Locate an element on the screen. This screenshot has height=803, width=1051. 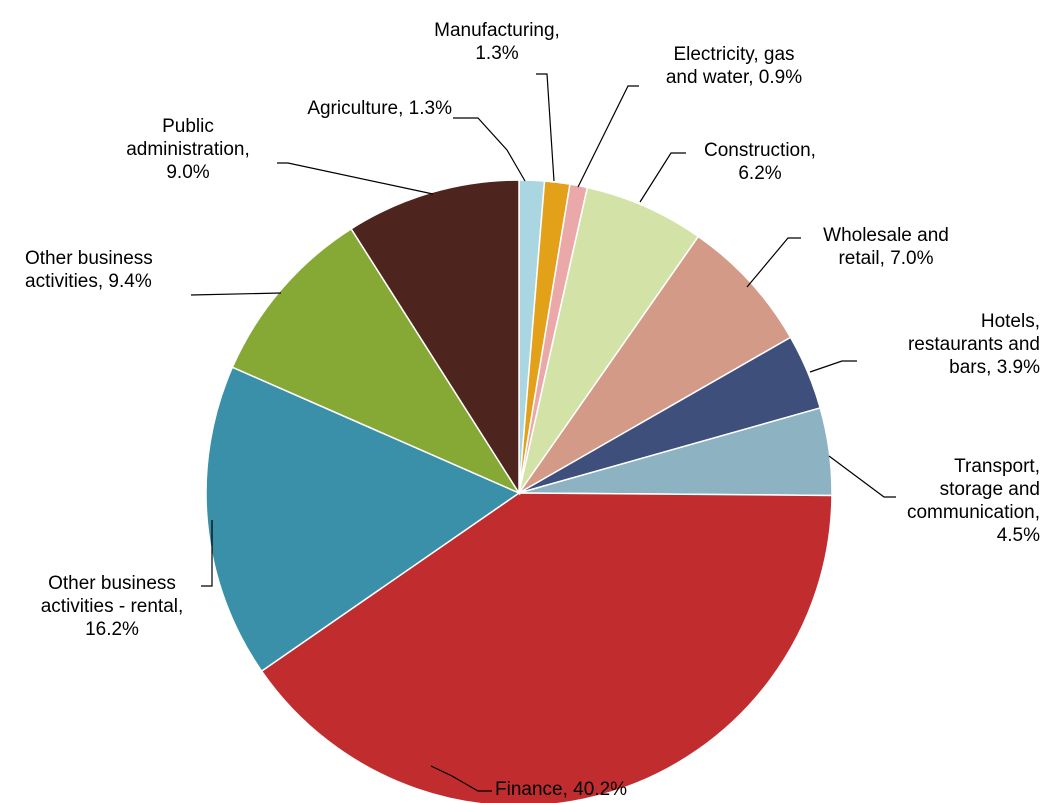
slice-label-line: Electricity, gas is located at coordinates (733, 54).